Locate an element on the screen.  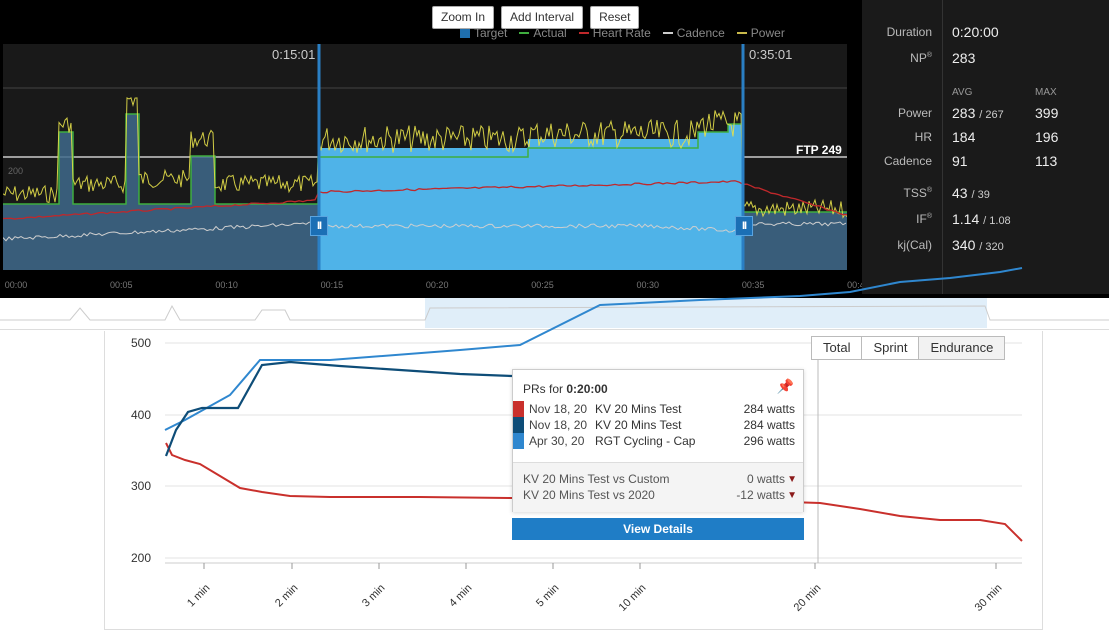
duration-label: Duration is located at coordinates (909, 32).